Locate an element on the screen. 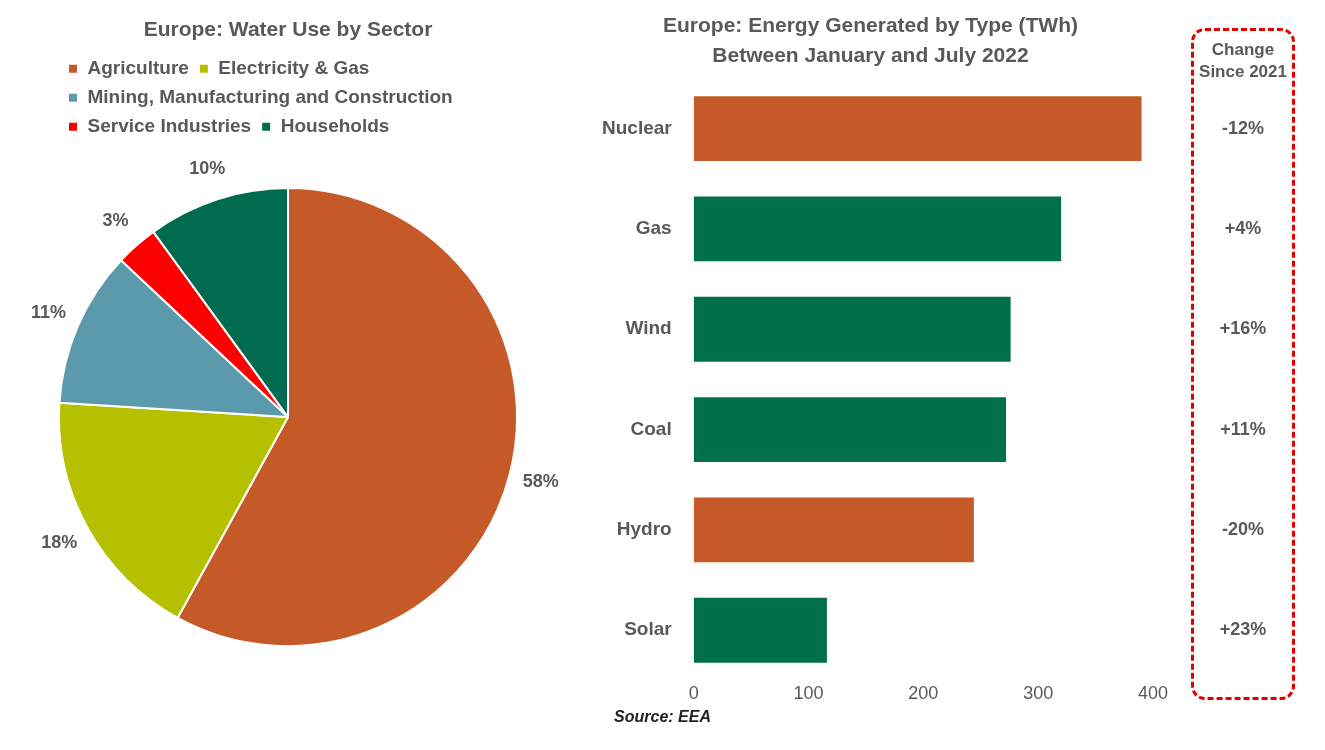 This screenshot has height=750, width=1325. y-tick-label: Hydro is located at coordinates (644, 529).